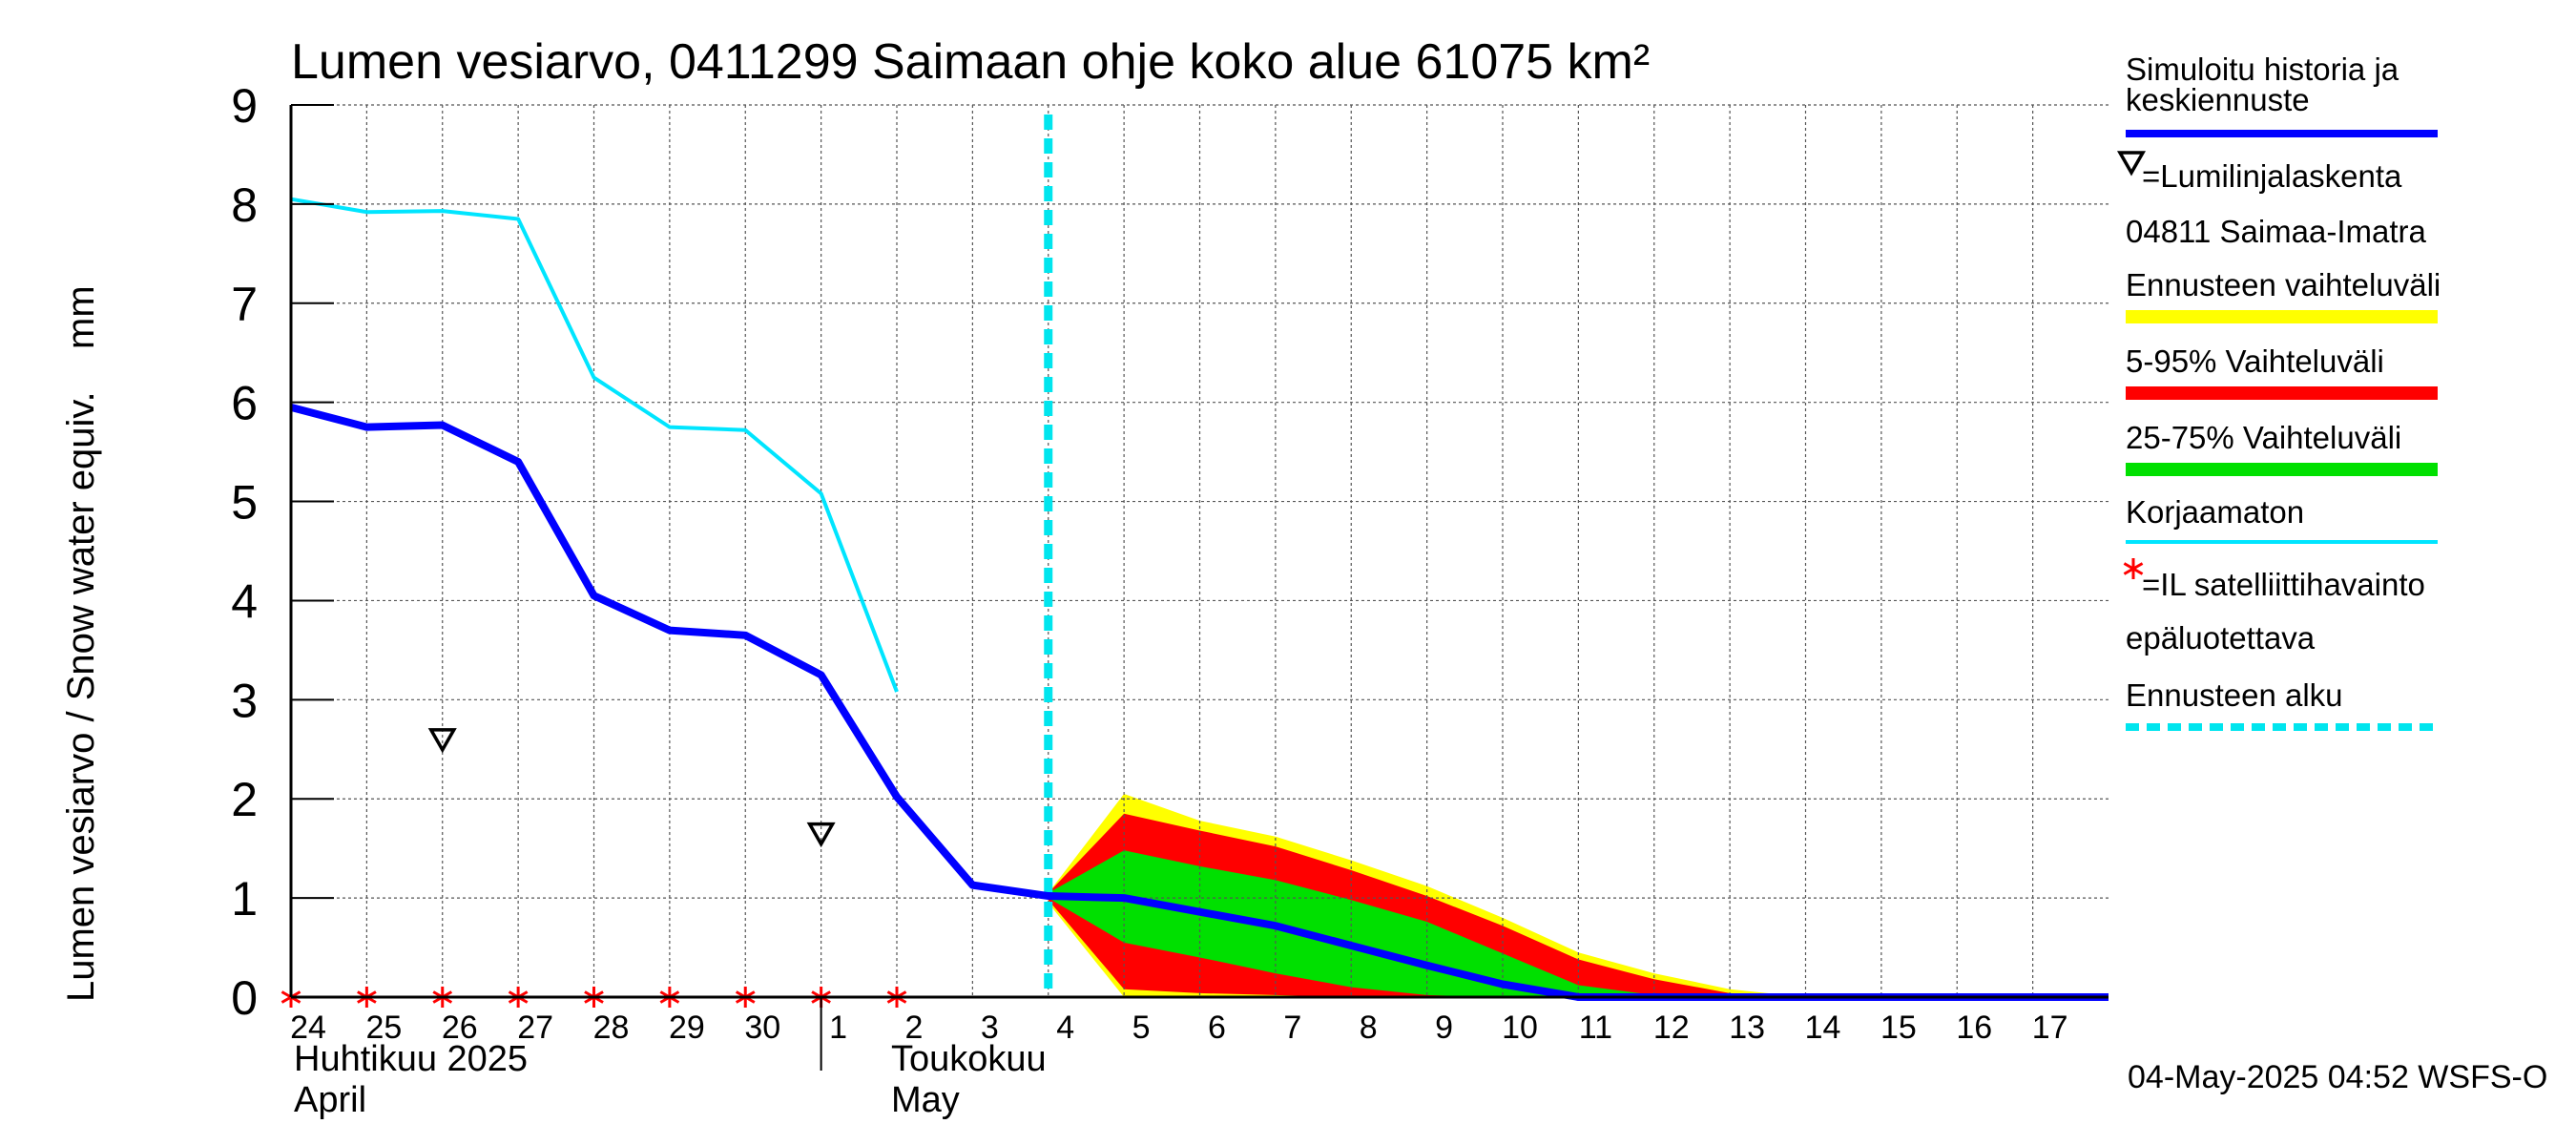 This screenshot has width=2576, height=1145. I want to click on footer-timestamp: 04-May-2025 04:52 WSFS-O, so click(2337, 1077).